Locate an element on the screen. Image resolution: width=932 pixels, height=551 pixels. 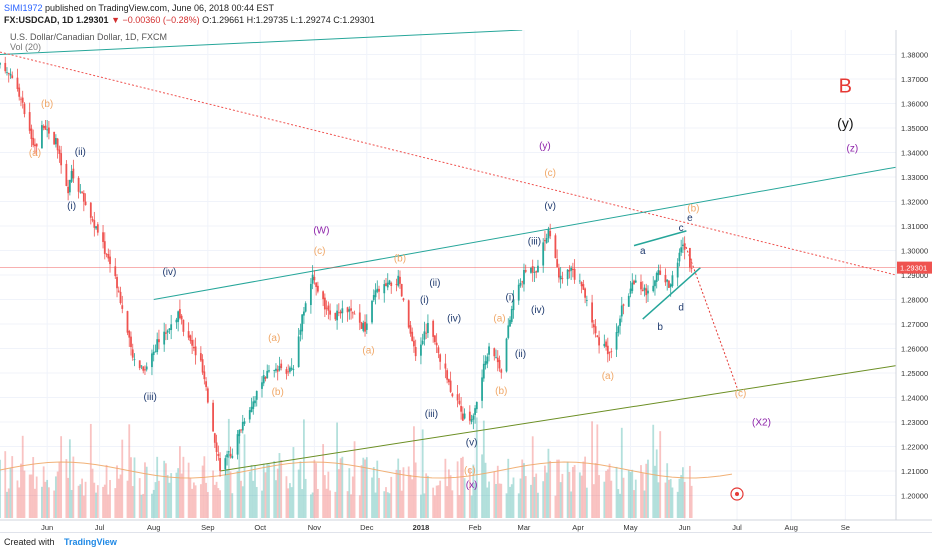
footer-bar: Created with TradingView is located at coordinates (466, 541).